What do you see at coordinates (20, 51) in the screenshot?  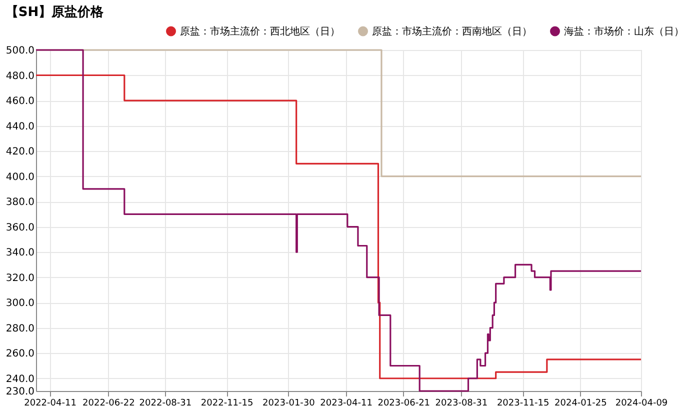 I see `y-tick-label: 500.0` at bounding box center [20, 51].